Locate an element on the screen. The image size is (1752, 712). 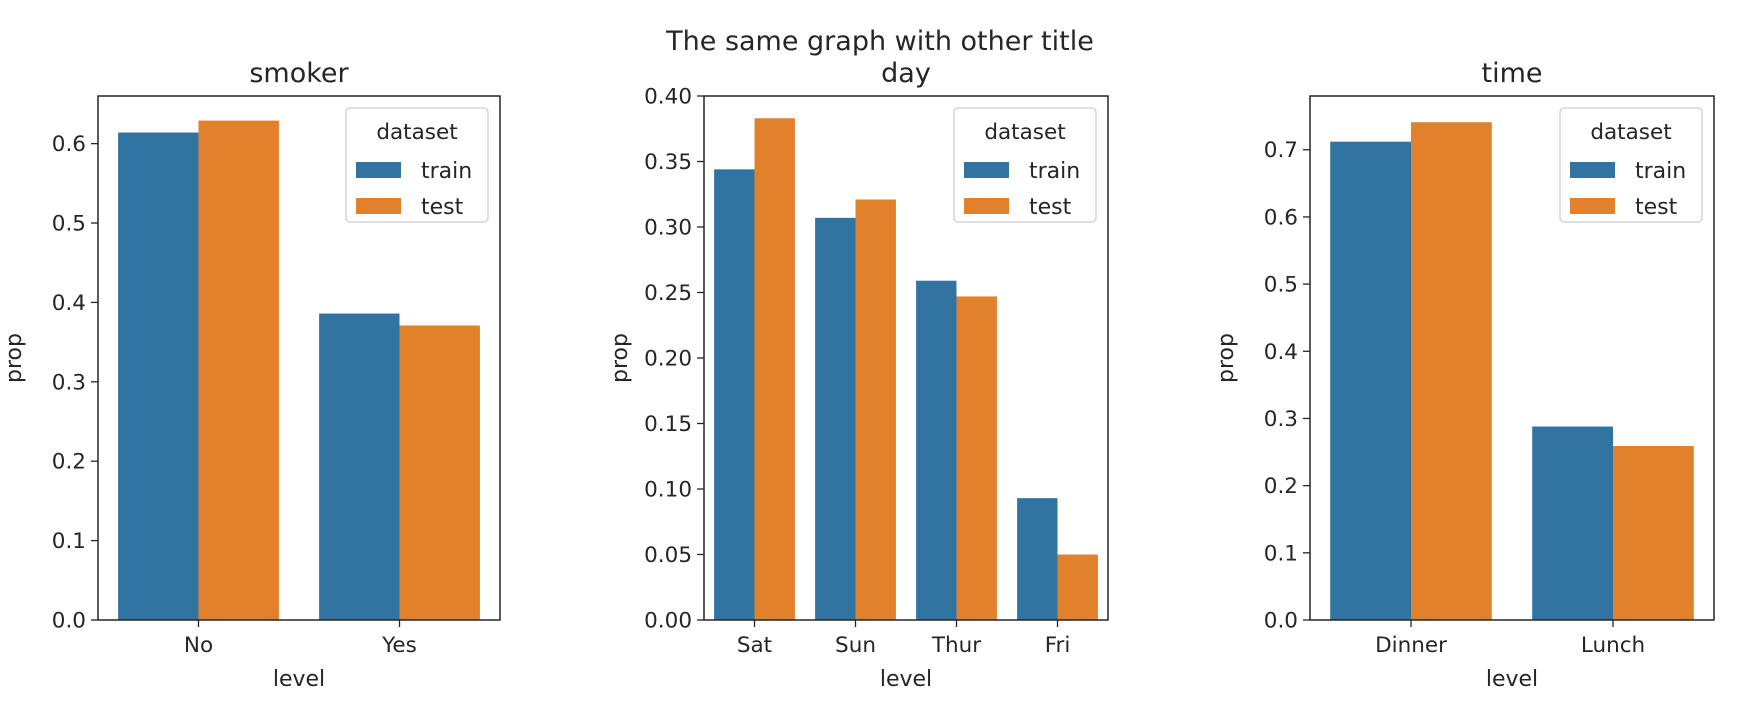
y-tick-label: 0.20 is located at coordinates (668, 359).